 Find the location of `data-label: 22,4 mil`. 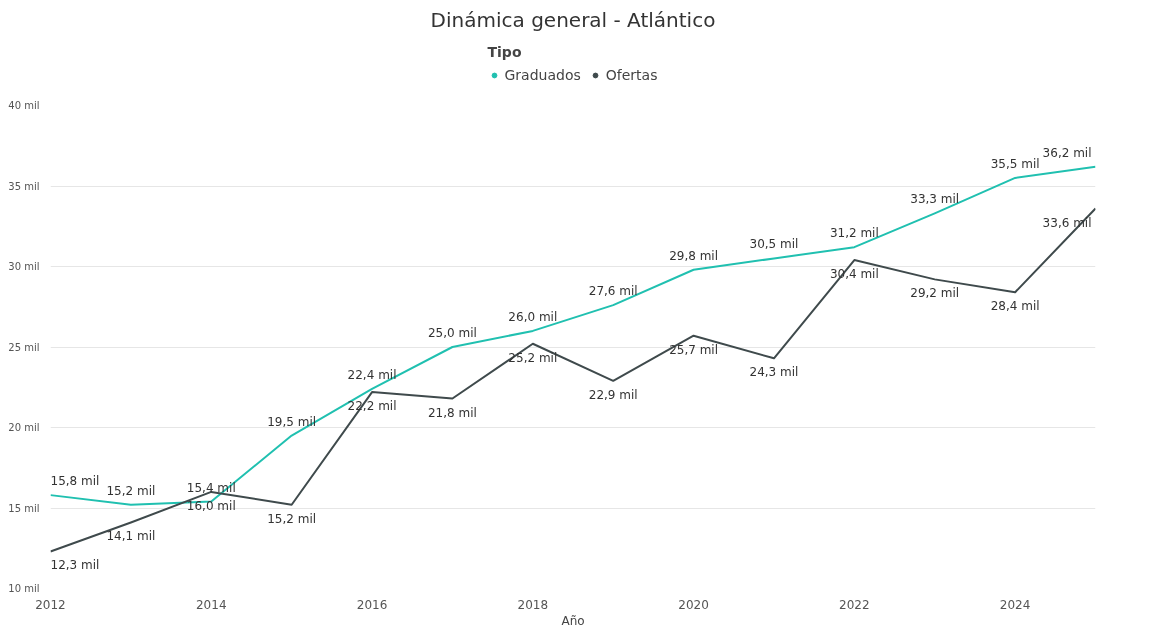

data-label: 22,4 mil is located at coordinates (372, 374).